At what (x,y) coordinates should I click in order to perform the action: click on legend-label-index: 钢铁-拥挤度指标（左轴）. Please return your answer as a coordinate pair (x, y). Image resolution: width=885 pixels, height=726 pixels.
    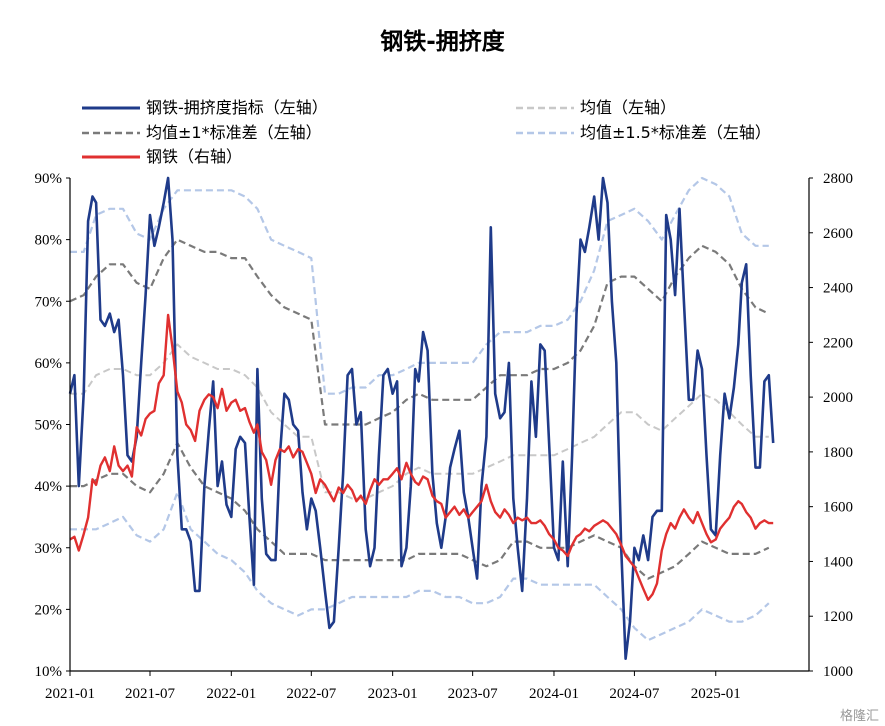
    Looking at the image, I should click on (237, 107).